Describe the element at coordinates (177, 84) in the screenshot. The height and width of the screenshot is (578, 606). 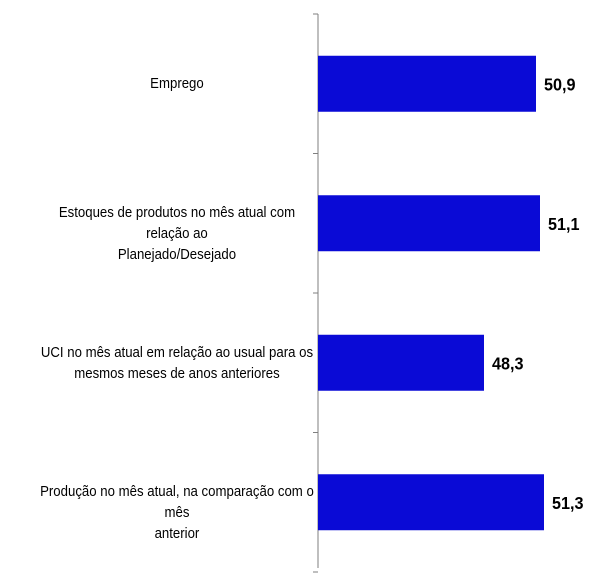
I see `category-label: Emprego` at that location.